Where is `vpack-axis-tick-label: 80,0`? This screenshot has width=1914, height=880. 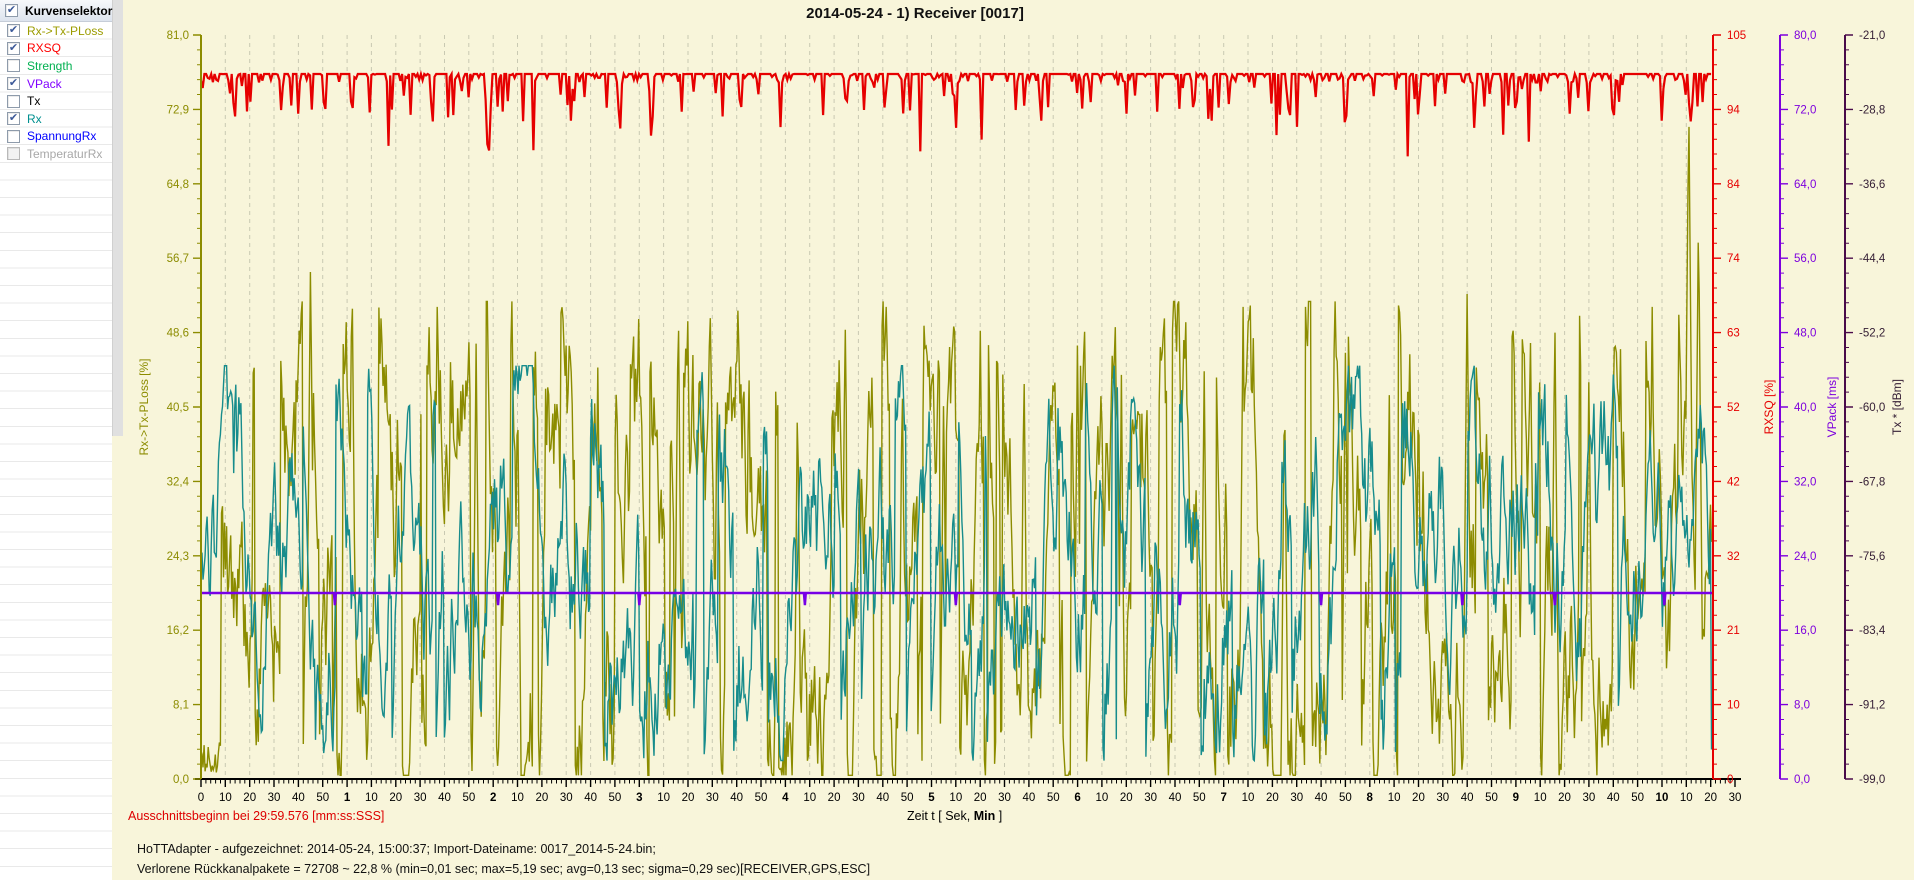 vpack-axis-tick-label: 80,0 is located at coordinates (1805, 36).